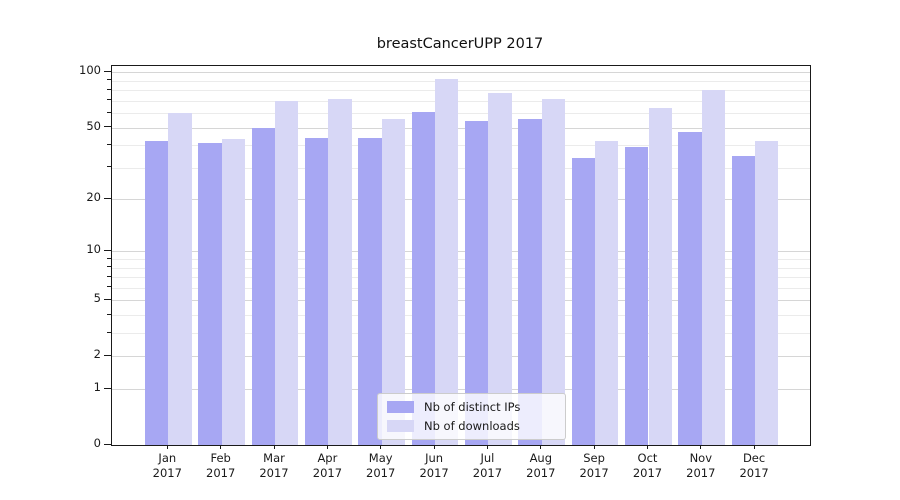  What do you see at coordinates (90, 70) in the screenshot?
I see `y-tick-label: 100` at bounding box center [90, 70].